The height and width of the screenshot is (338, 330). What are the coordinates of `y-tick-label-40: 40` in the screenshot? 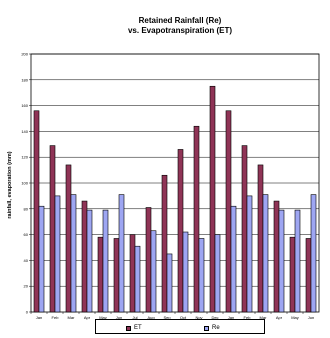 It's located at (26, 260).